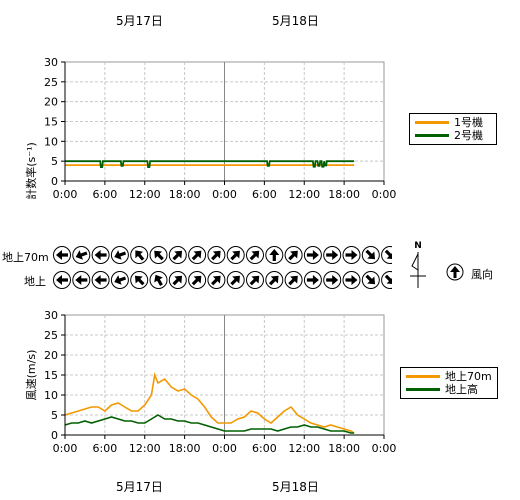 The width and height of the screenshot is (520, 500). What do you see at coordinates (468, 376) in the screenshot?
I see `legend-label: 地上70m` at bounding box center [468, 376].